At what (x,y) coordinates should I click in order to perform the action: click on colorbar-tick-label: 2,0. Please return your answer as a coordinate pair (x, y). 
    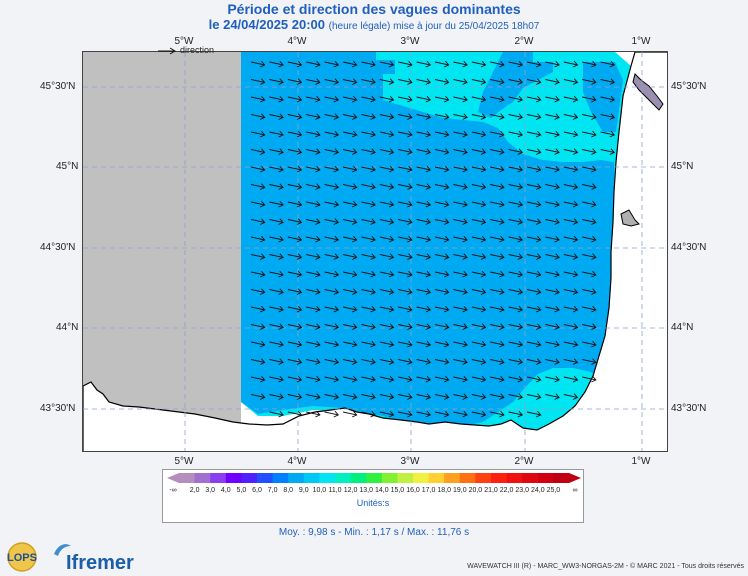
    Looking at the image, I should click on (194, 490).